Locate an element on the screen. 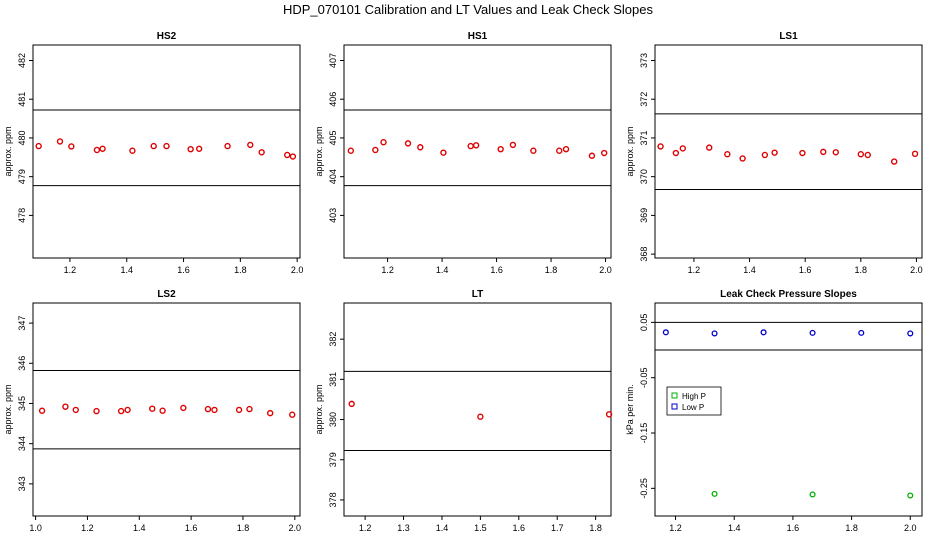 This screenshot has width=936, height=540. y-tick-label: 346 is located at coordinates (22, 363).